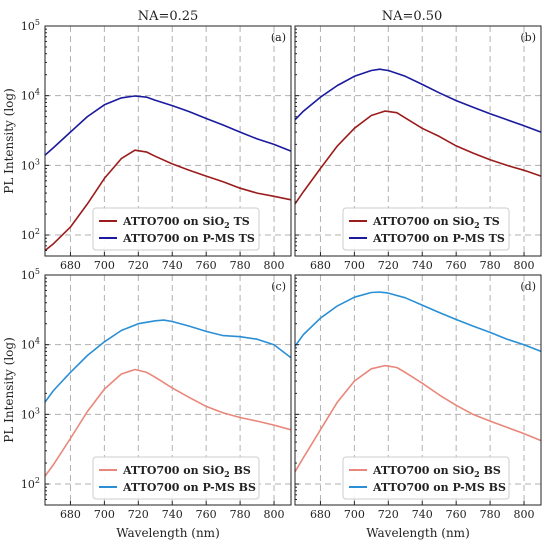 This screenshot has width=549, height=550. What do you see at coordinates (278, 286) in the screenshot?
I see `panel-letter: (c)` at bounding box center [278, 286].